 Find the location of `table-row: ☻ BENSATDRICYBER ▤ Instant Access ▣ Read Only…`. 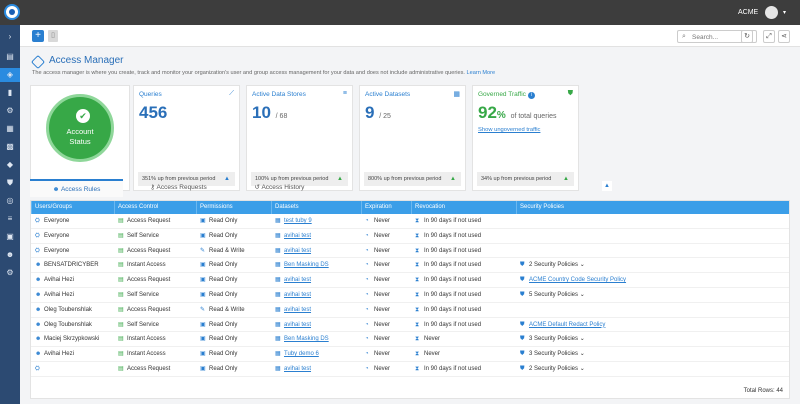

table-row: ☻ BENSATDRICYBER ▤ Instant Access ▣ Read Only… is located at coordinates (410, 266).